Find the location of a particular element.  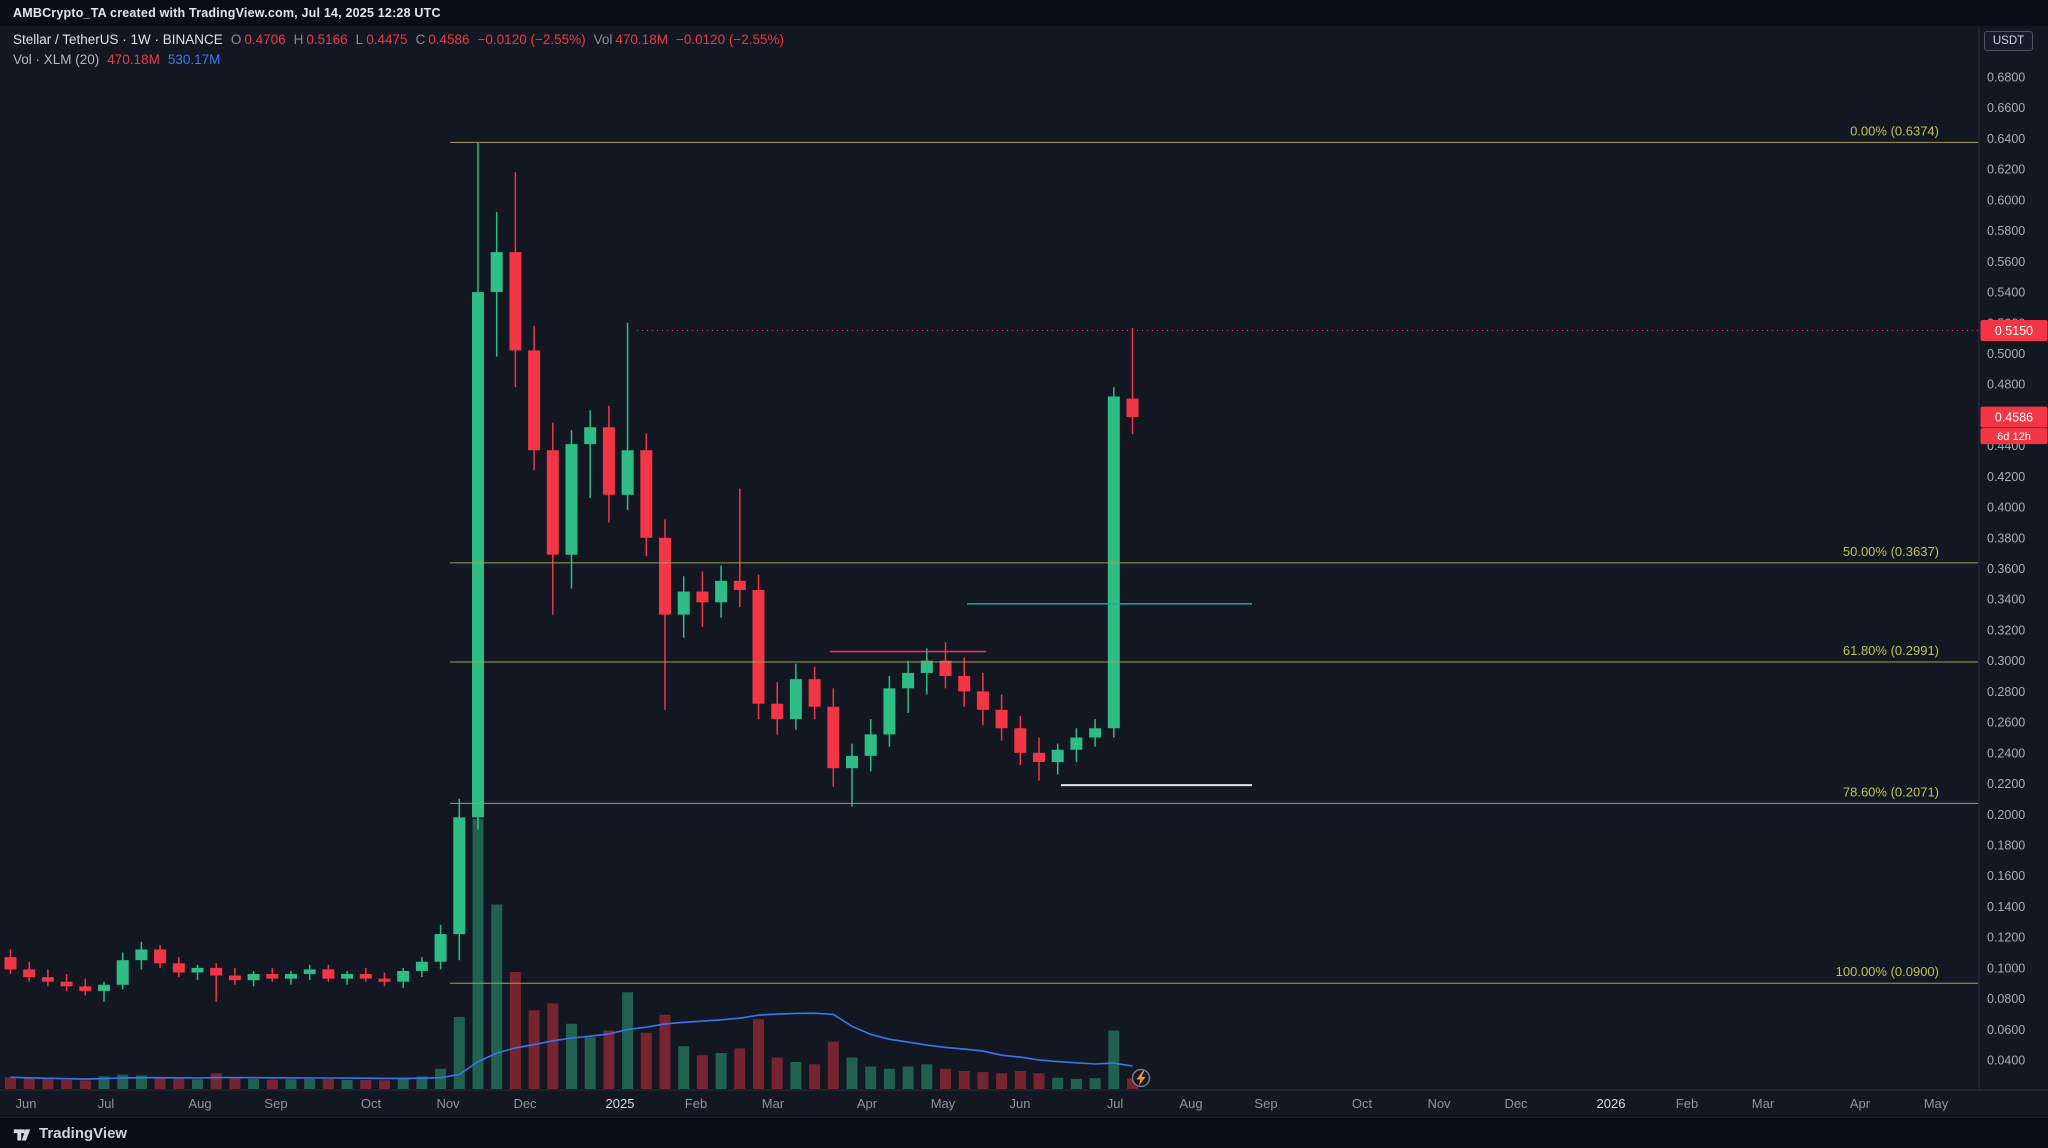

price-tick-label: 0.1200 is located at coordinates (2006, 938).